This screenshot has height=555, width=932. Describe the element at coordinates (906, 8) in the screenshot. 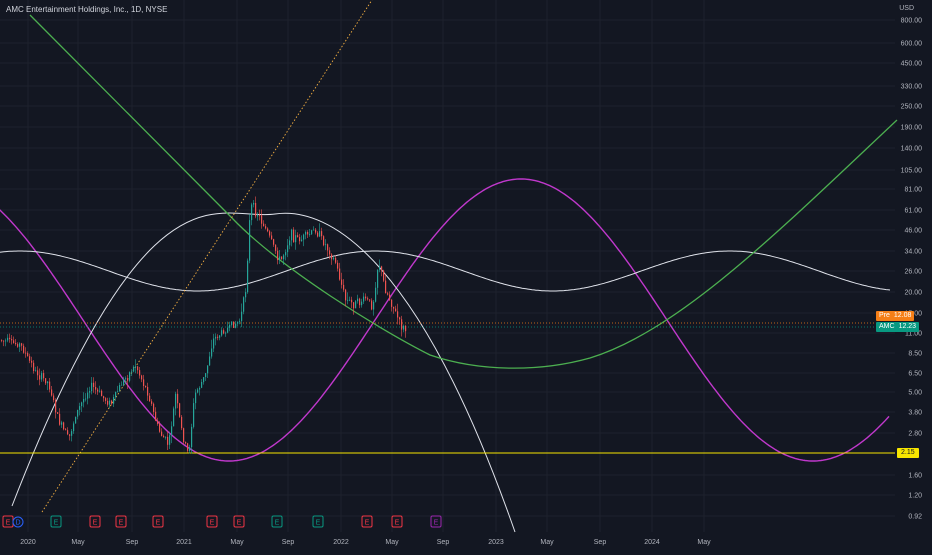

I see `currency-label: USD` at that location.